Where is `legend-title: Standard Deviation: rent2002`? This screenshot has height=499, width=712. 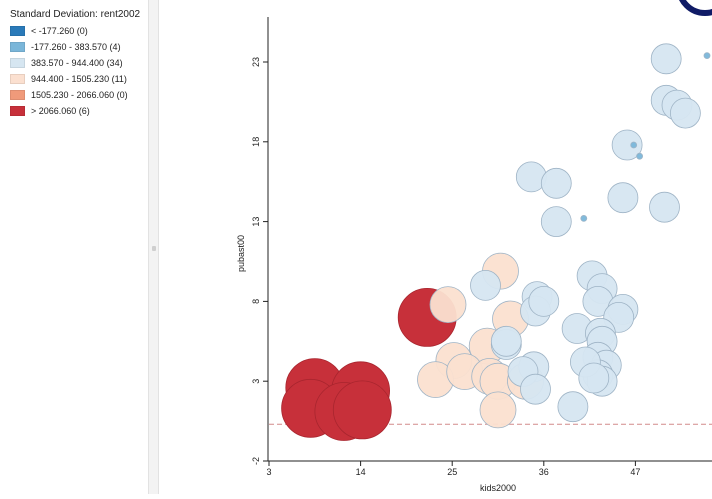
legend-title: Standard Deviation: rent2002 is located at coordinates (75, 14).